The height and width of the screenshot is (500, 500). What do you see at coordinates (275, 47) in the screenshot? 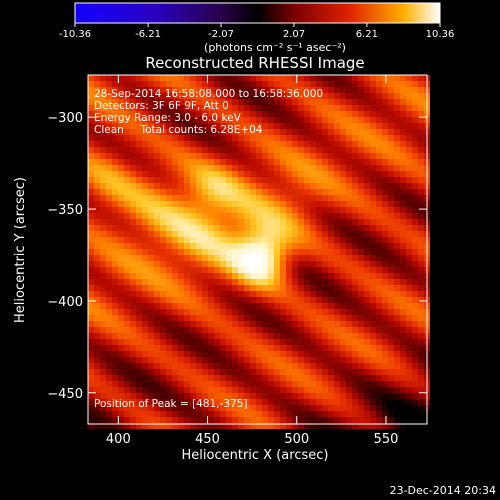
I see `colorbar-units: (photons cm⁻² s⁻¹ asec⁻²)` at bounding box center [275, 47].